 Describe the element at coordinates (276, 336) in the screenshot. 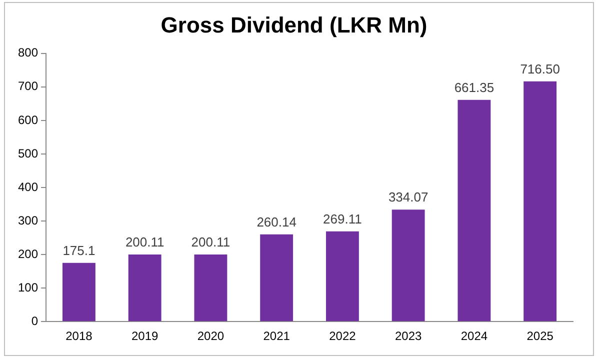

I see `x-tick-label: 2021` at that location.